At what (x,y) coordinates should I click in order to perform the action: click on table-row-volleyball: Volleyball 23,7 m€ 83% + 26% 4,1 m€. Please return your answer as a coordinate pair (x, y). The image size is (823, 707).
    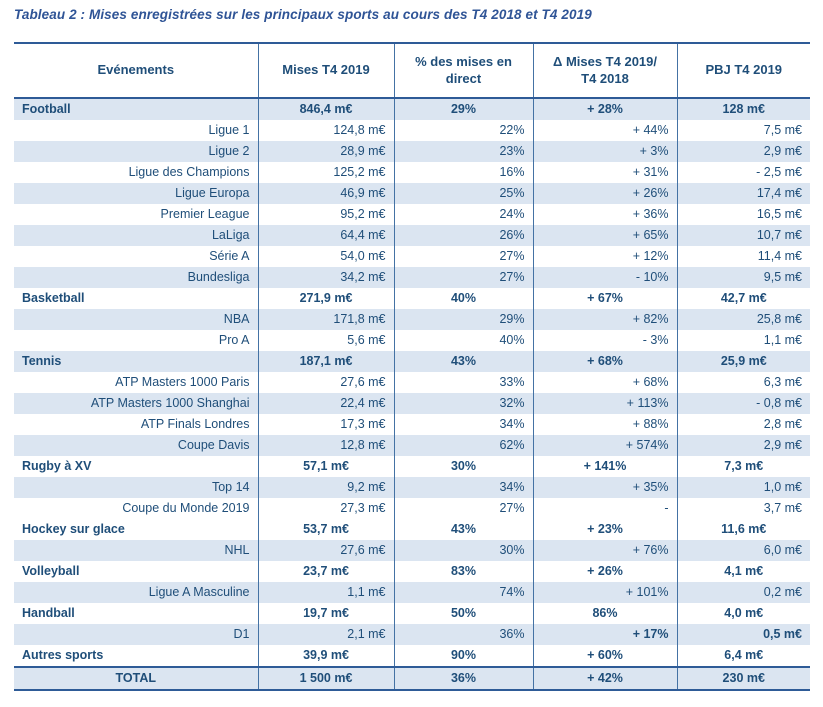
    Looking at the image, I should click on (412, 571).